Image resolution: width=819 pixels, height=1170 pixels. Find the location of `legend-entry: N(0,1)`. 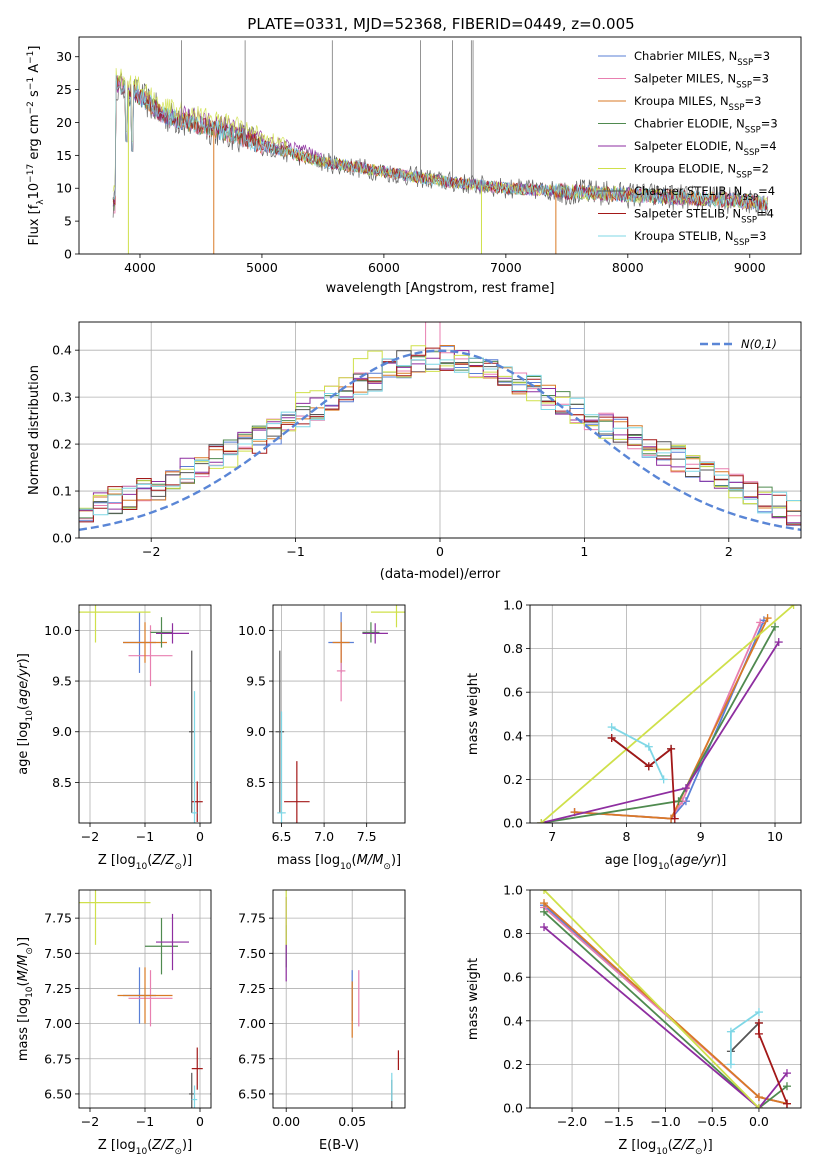

legend-entry: N(0,1) is located at coordinates (759, 344).